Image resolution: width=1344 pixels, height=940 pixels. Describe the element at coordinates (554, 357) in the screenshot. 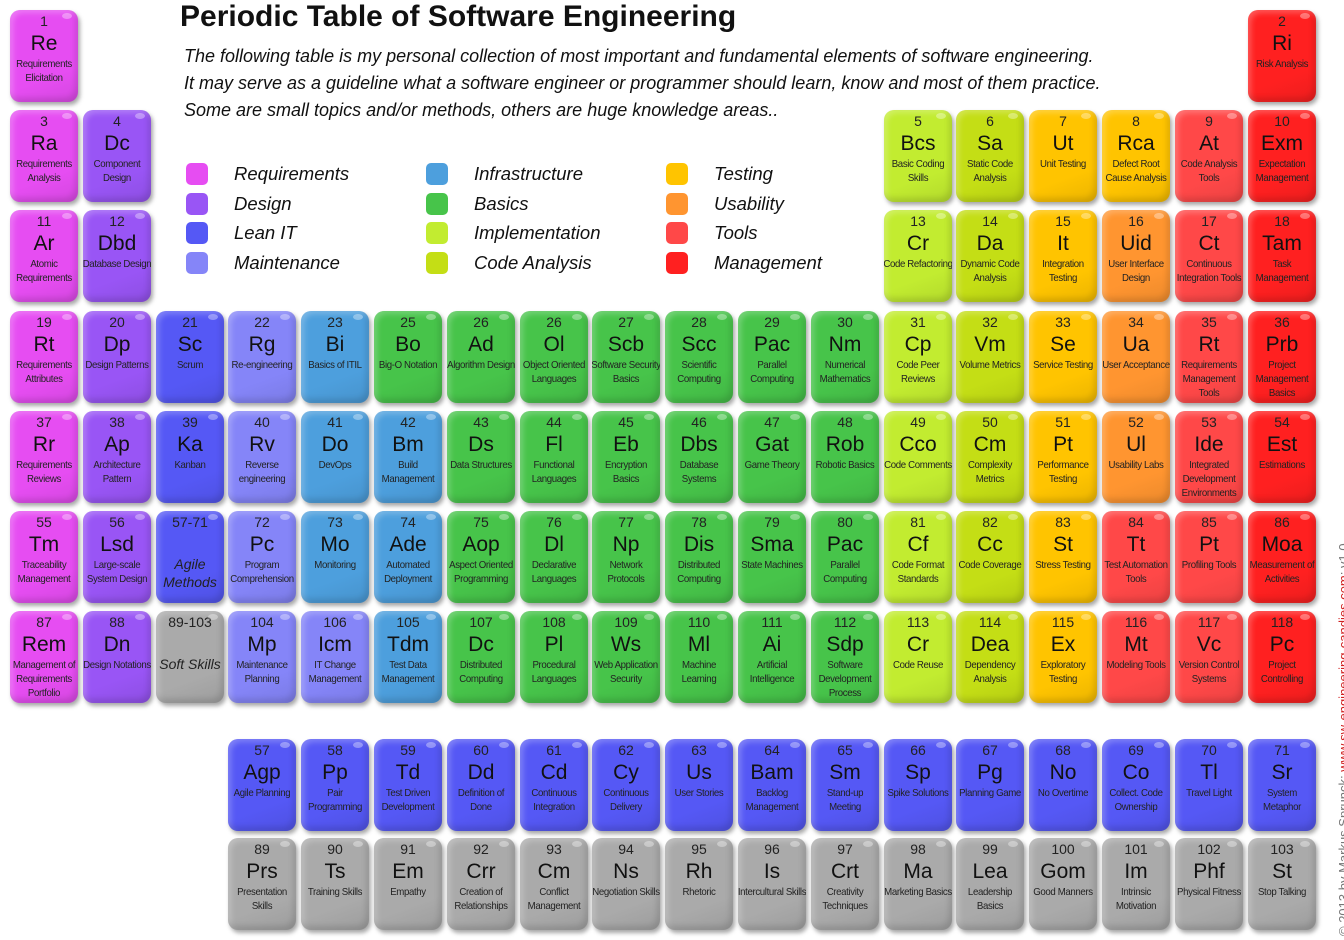

I see `element-ol-26: 26 Ol Object Oriented Languages` at that location.